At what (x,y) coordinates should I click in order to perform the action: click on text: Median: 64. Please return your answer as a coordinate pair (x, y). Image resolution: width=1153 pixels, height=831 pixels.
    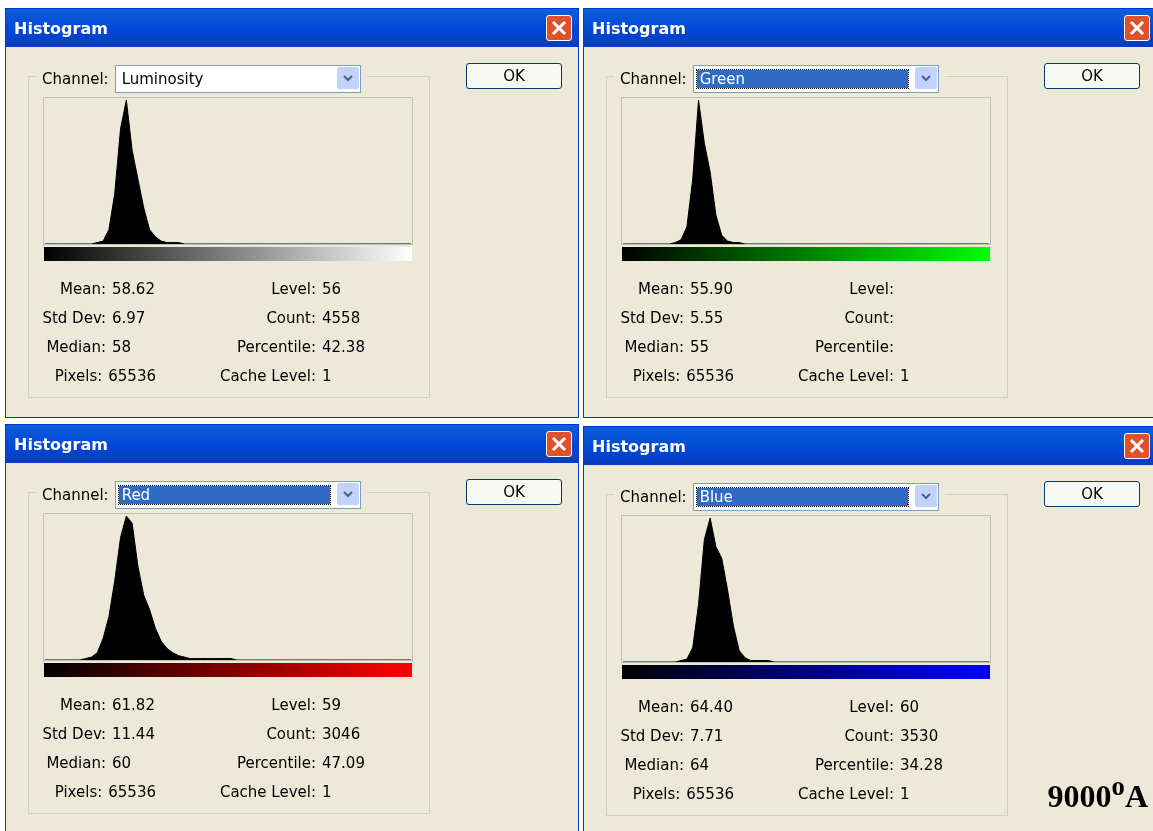
    Looking at the image, I should click on (666, 764).